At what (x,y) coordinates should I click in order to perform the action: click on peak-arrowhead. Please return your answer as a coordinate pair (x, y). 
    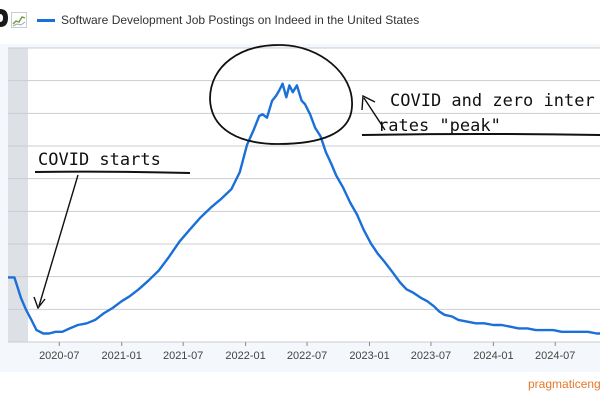
    Looking at the image, I should click on (368, 102).